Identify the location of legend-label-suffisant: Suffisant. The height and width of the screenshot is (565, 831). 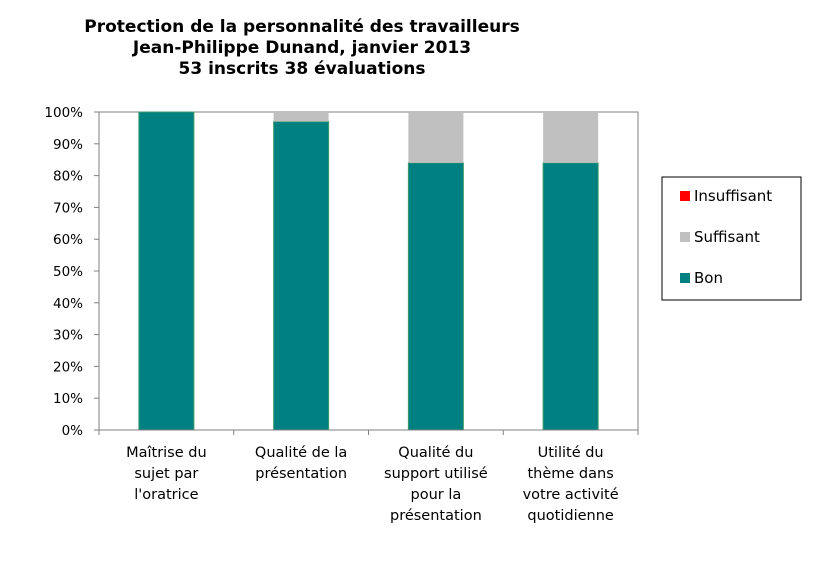
(727, 237).